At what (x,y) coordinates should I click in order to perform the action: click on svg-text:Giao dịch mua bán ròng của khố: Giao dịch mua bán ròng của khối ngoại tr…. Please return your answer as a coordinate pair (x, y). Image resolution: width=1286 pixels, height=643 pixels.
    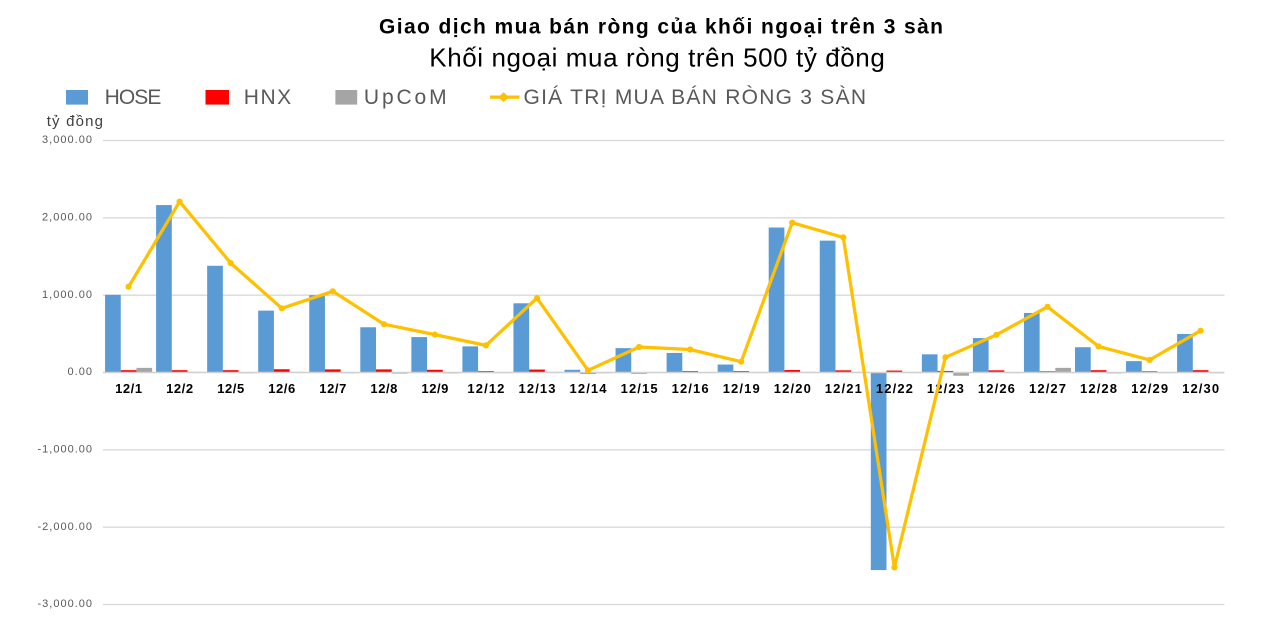
    Looking at the image, I should click on (661, 27).